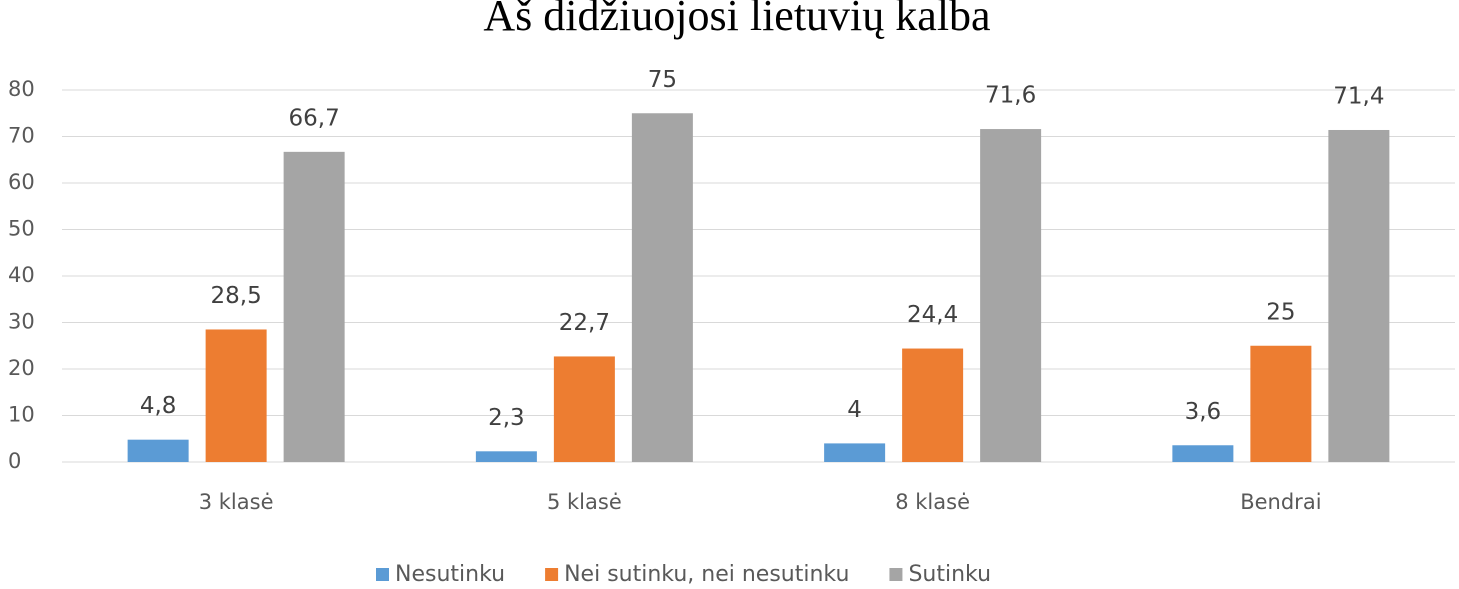 This screenshot has width=1459, height=589. What do you see at coordinates (854, 410) in the screenshot?
I see `value-label: 4` at bounding box center [854, 410].